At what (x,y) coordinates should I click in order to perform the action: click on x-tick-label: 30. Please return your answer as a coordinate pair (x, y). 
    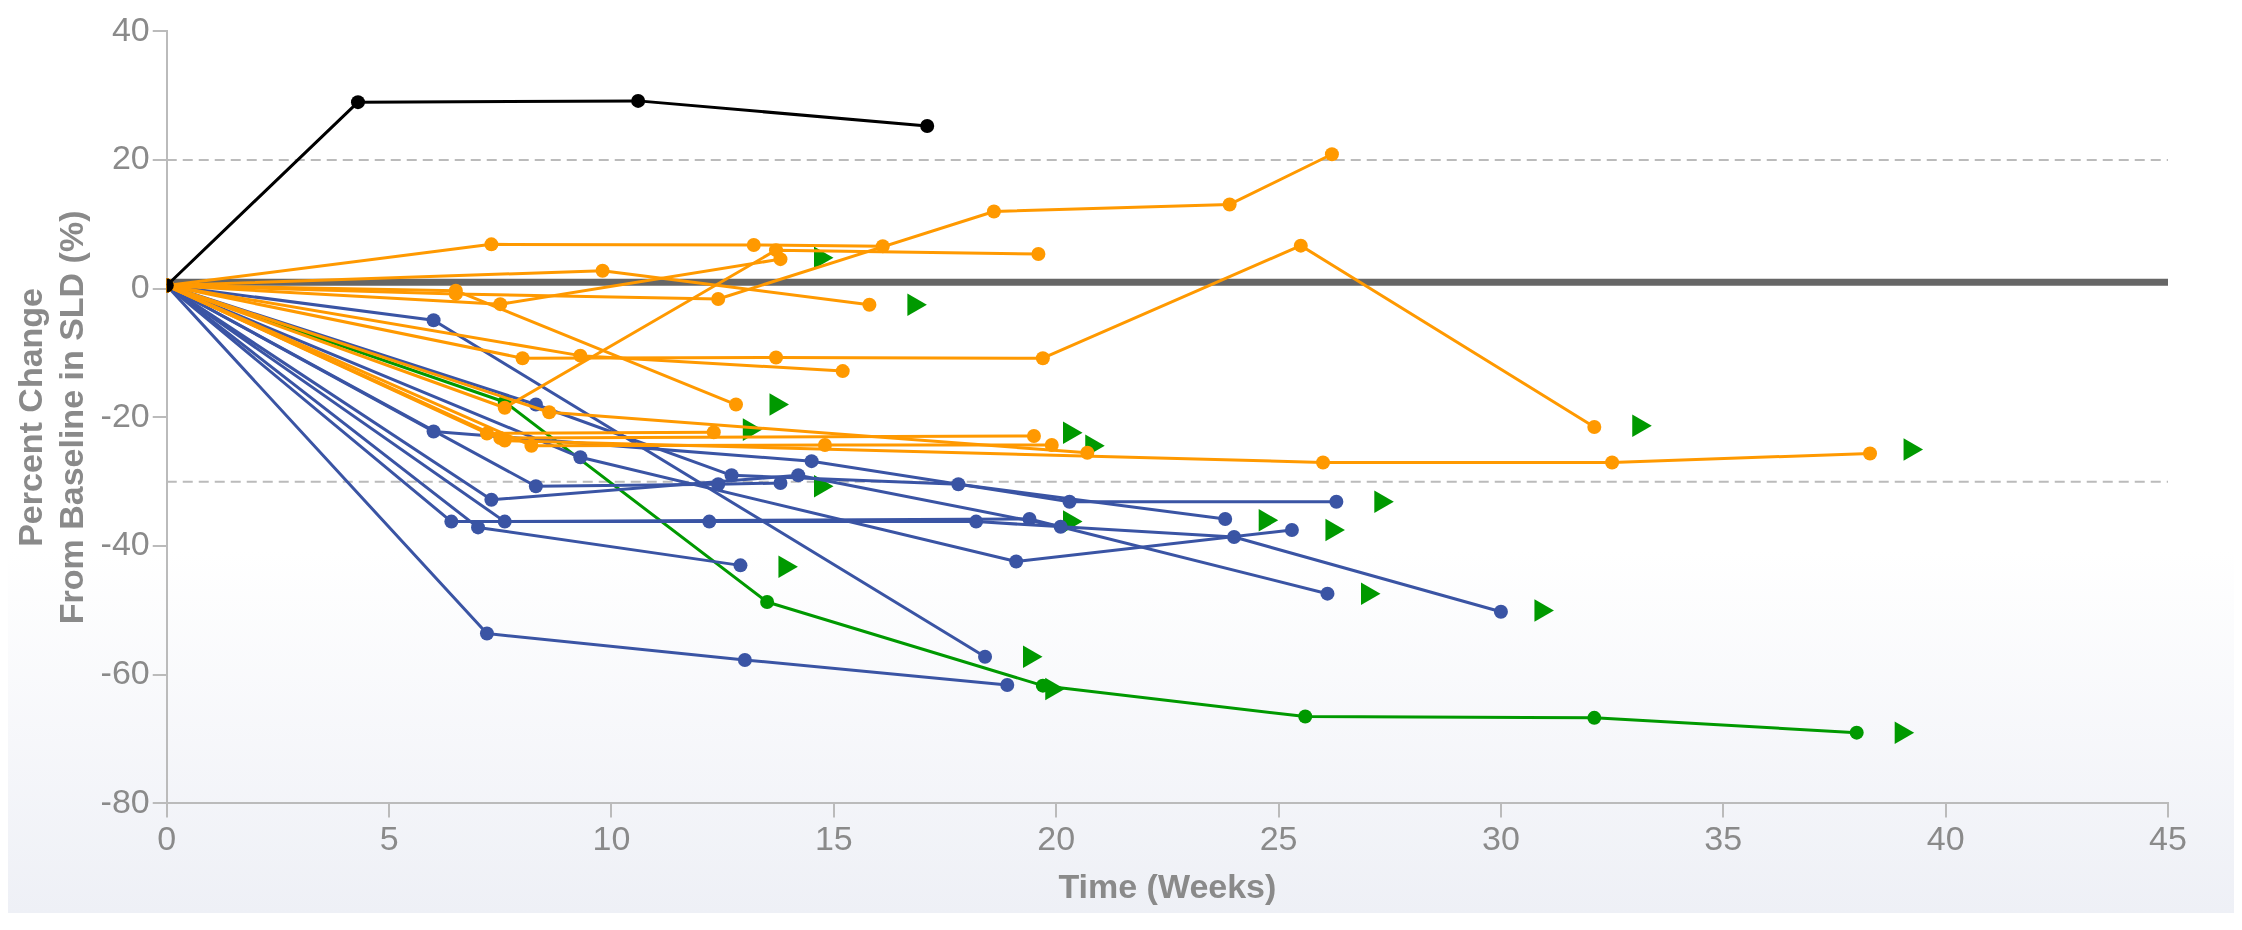
    Looking at the image, I should click on (1501, 838).